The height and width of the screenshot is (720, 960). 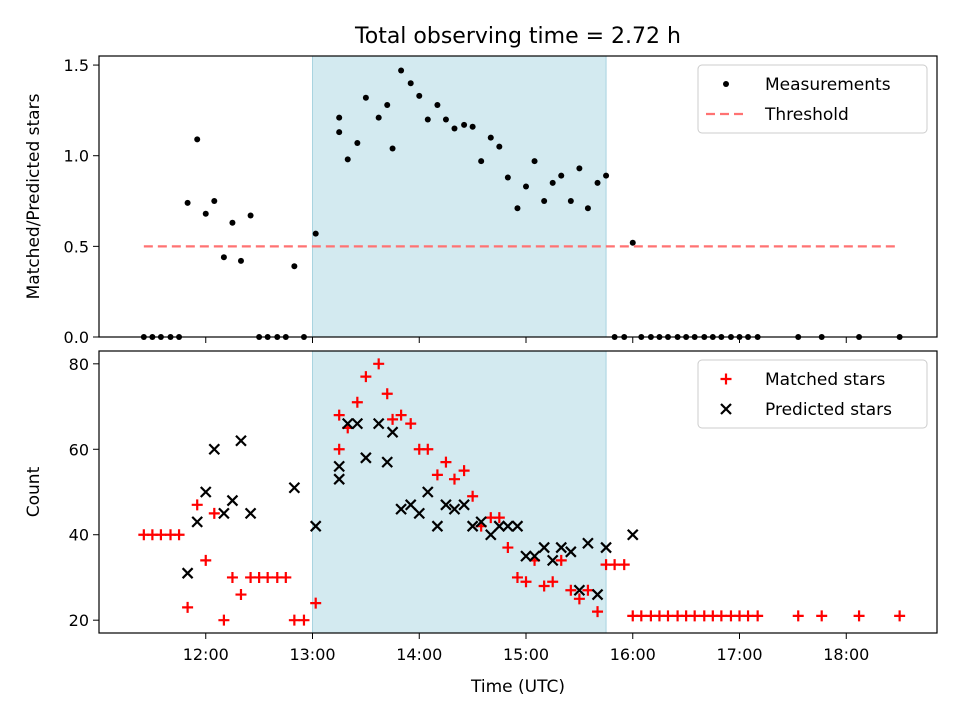 What do you see at coordinates (846, 654) in the screenshot?
I see `x-tick-label: 18:00` at bounding box center [846, 654].